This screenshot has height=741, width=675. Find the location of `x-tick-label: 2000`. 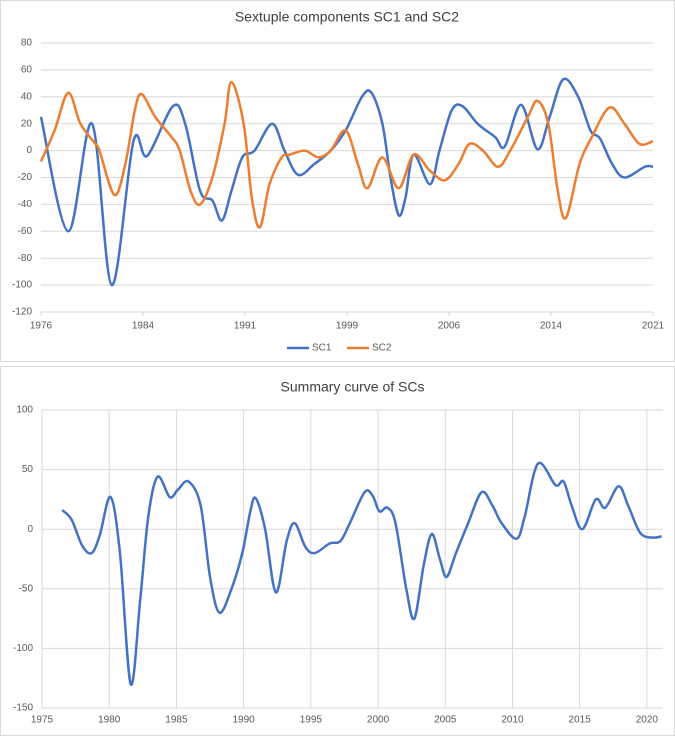

x-tick-label: 2000 is located at coordinates (378, 720).